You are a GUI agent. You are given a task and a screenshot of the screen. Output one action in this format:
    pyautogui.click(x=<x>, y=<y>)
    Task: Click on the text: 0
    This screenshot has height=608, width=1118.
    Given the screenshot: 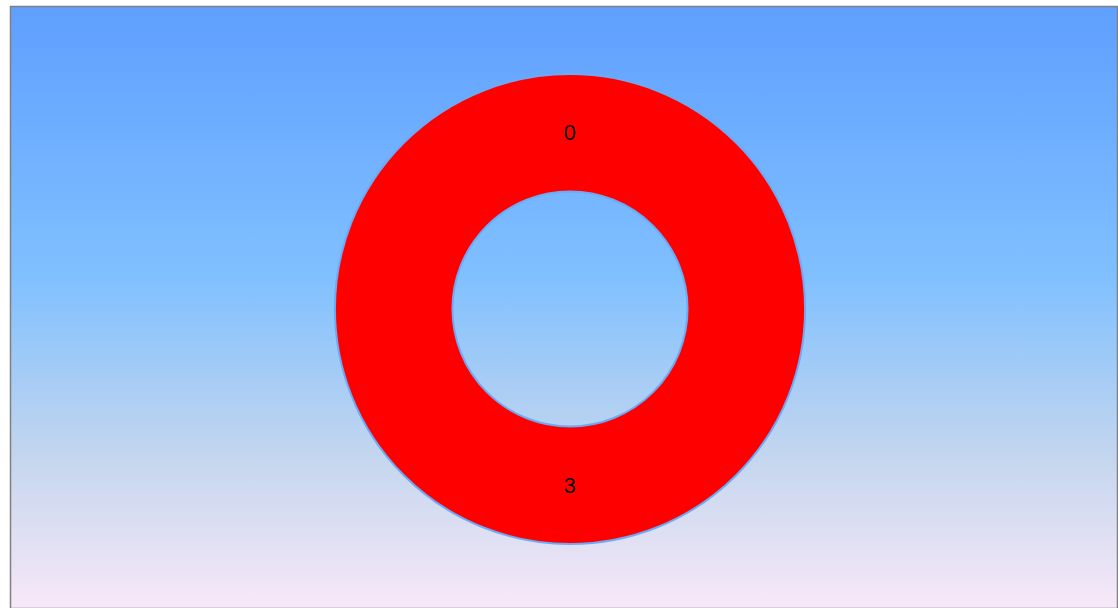 What is the action you would take?
    pyautogui.click(x=570, y=133)
    